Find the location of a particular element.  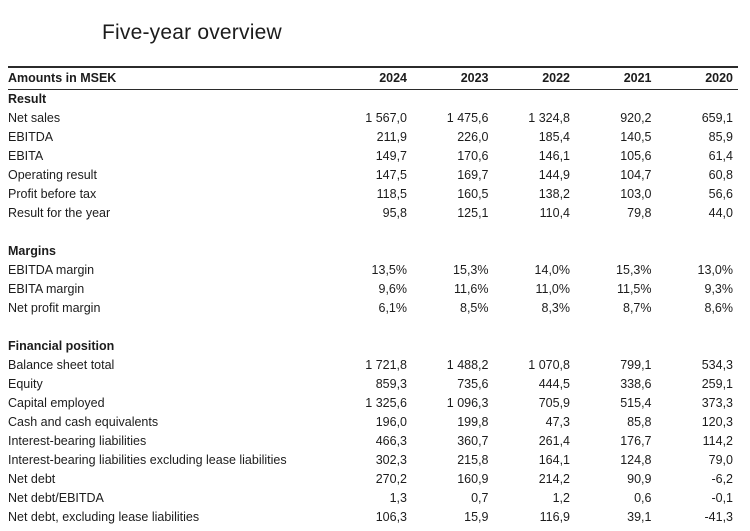

row-value: 799,1 is located at coordinates (636, 365).